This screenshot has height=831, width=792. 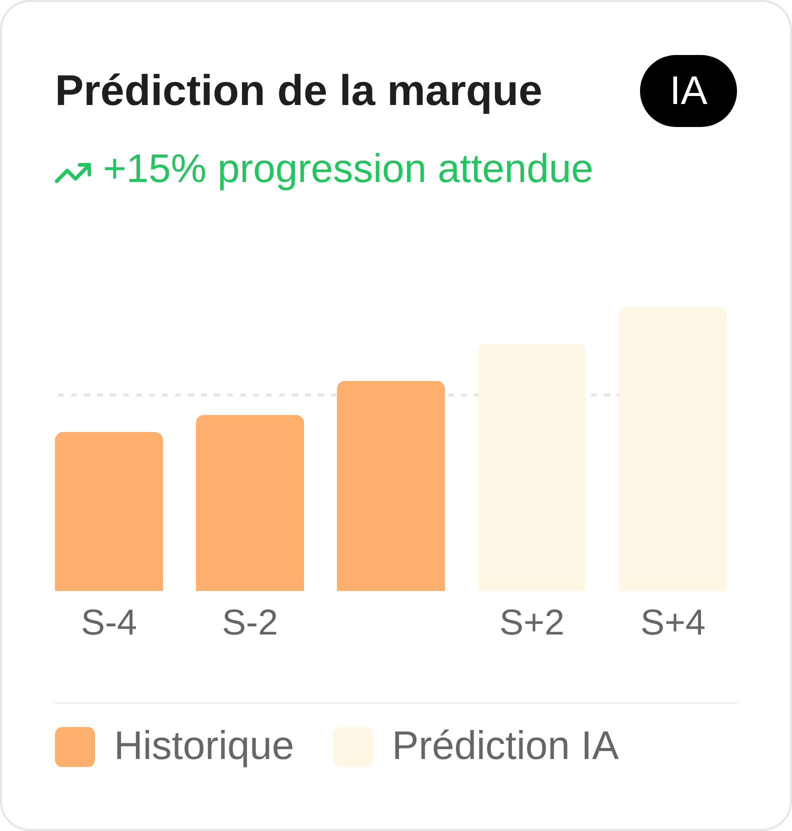 I want to click on x-tick-label: S+2, so click(x=532, y=622).